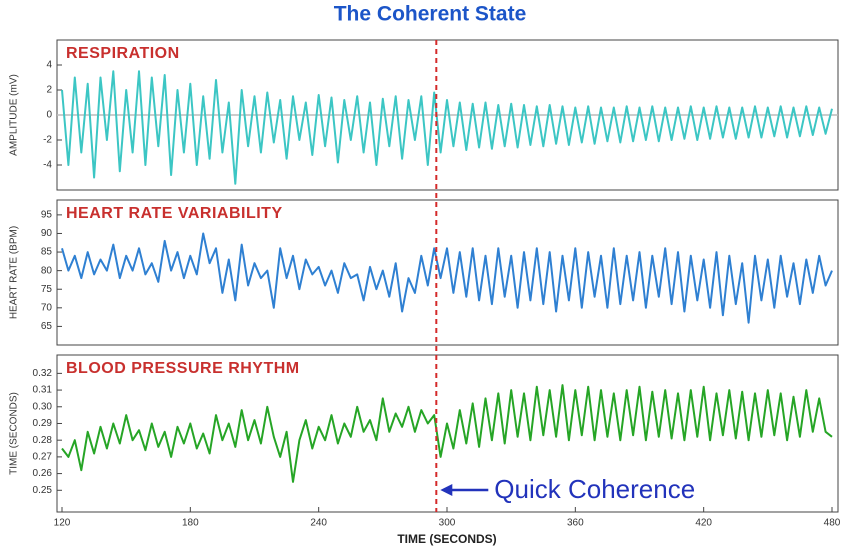  I want to click on y-tick-label: 0.25, so click(43, 490).